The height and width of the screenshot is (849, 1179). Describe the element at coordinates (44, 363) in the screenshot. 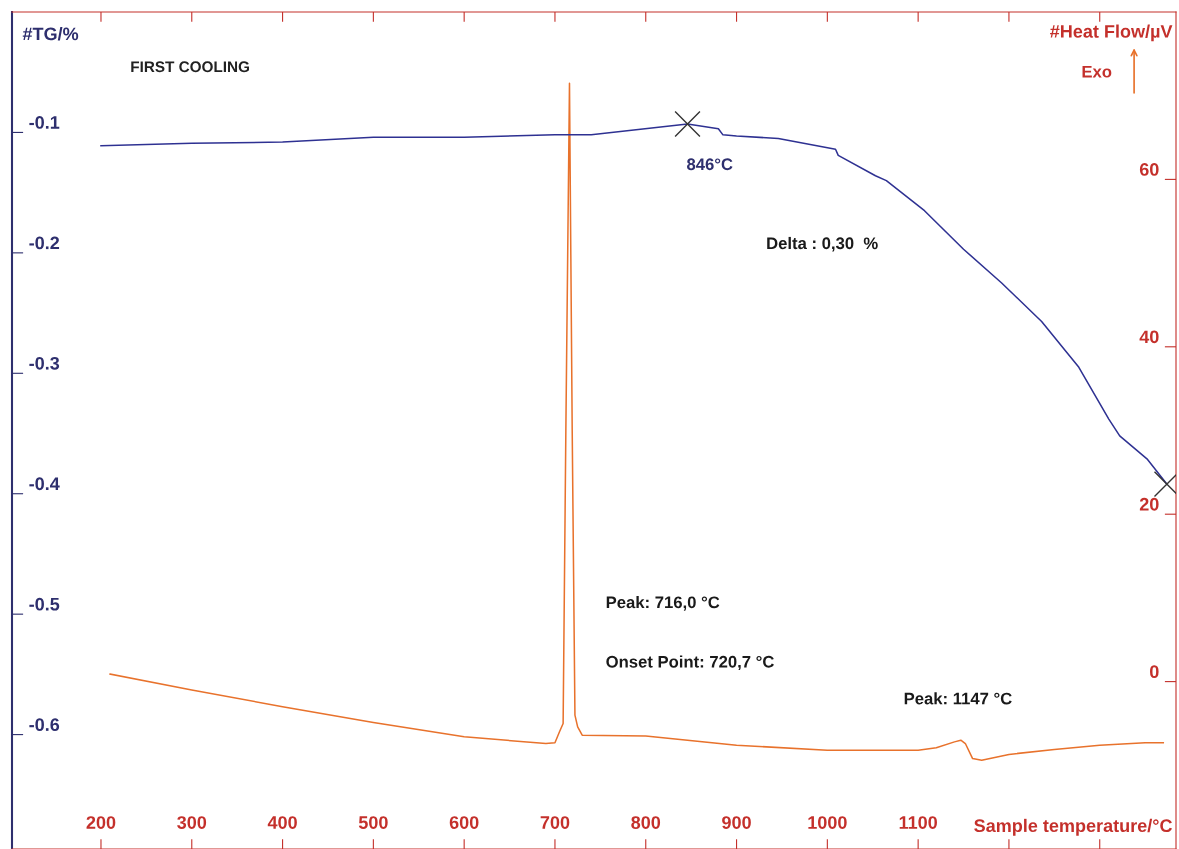

I see `y-tick-label: -0.3` at that location.